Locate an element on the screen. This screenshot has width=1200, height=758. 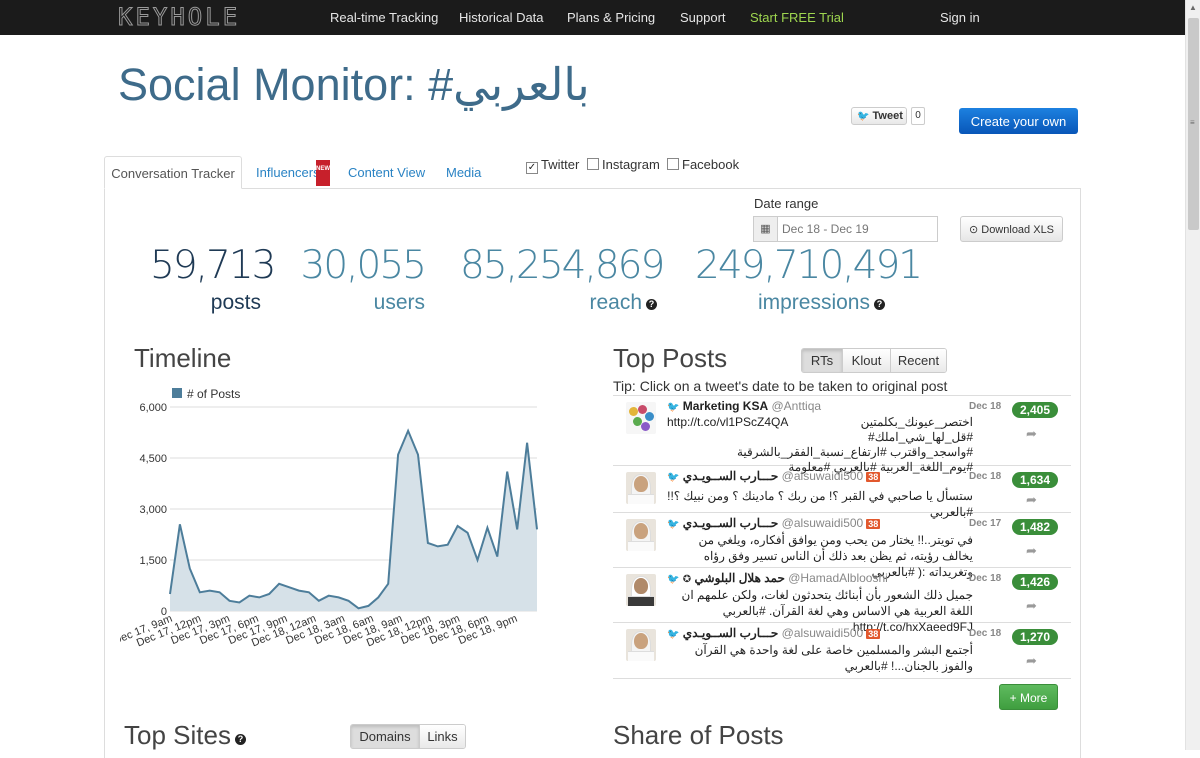
calendar-icon: ▦ is located at coordinates (766, 229).